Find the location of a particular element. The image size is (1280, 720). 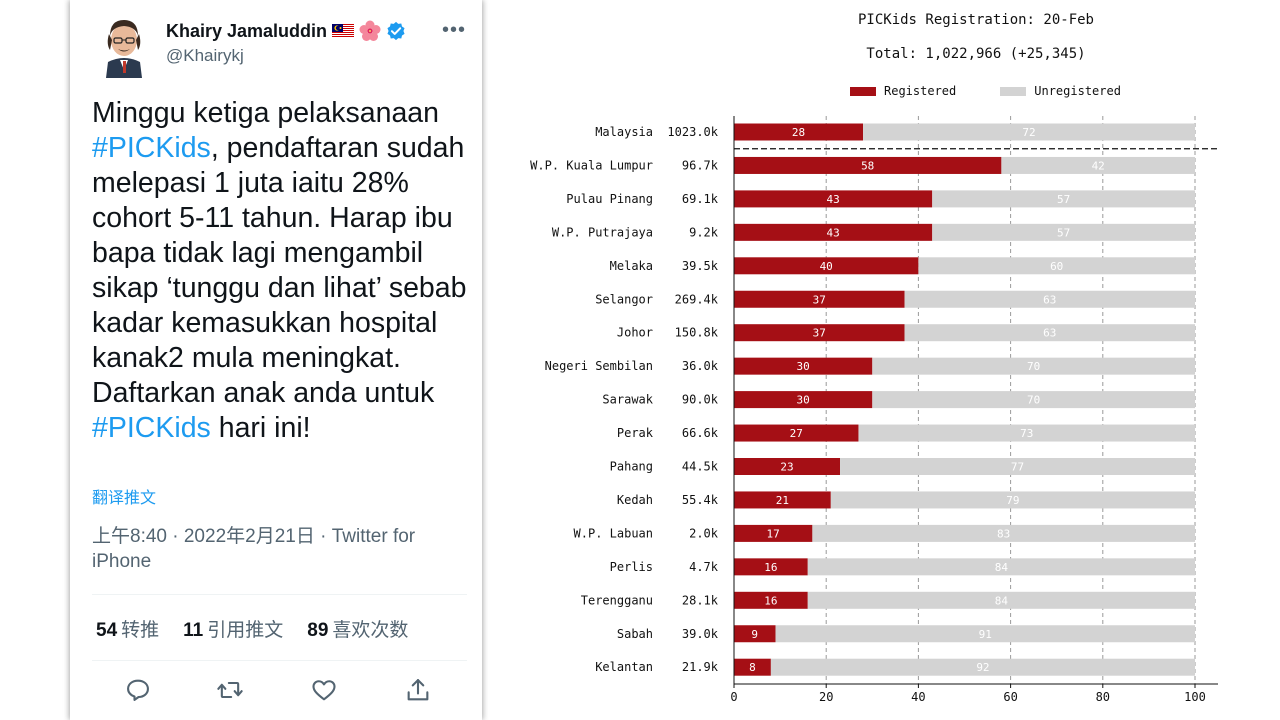

likes-stat: 89 喜欢次数 is located at coordinates (358, 630).